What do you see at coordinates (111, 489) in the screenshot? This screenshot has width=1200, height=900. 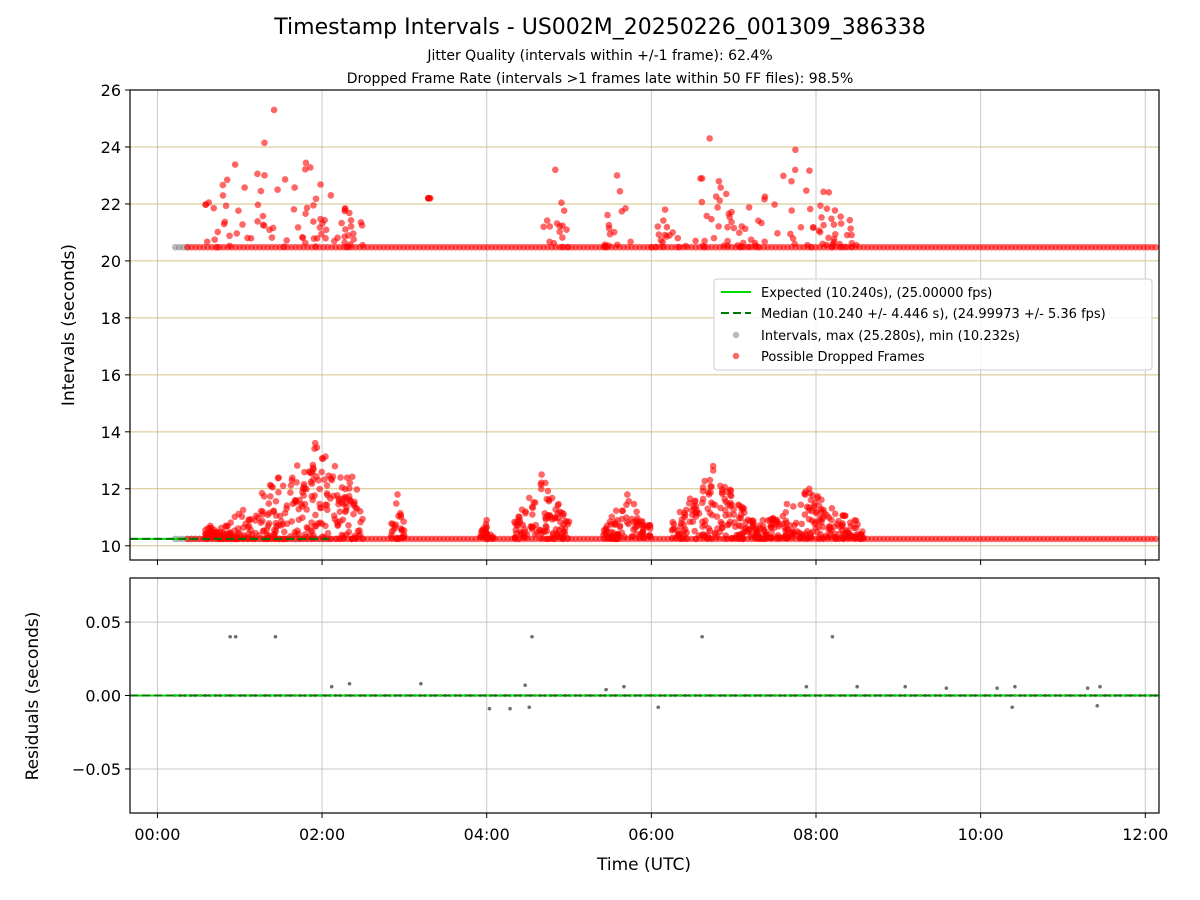 I see `intervals-y-tick-label: 12` at bounding box center [111, 489].